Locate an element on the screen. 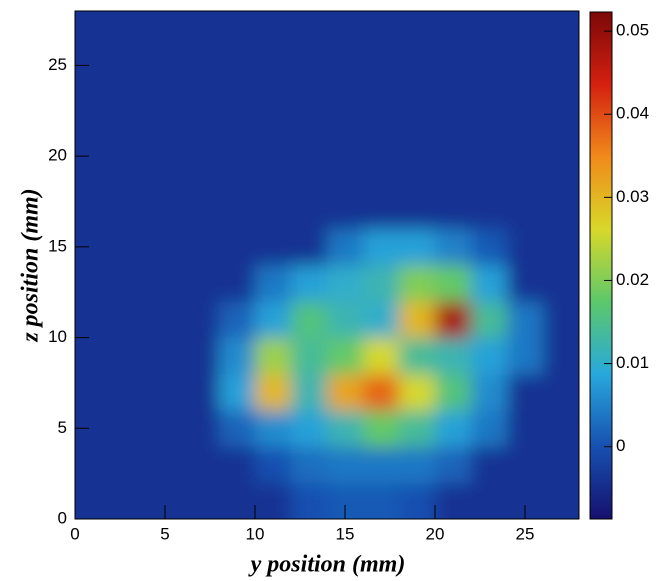 Image resolution: width=657 pixels, height=581 pixels. colorbar-tick-label: 0.04 is located at coordinates (632, 113).